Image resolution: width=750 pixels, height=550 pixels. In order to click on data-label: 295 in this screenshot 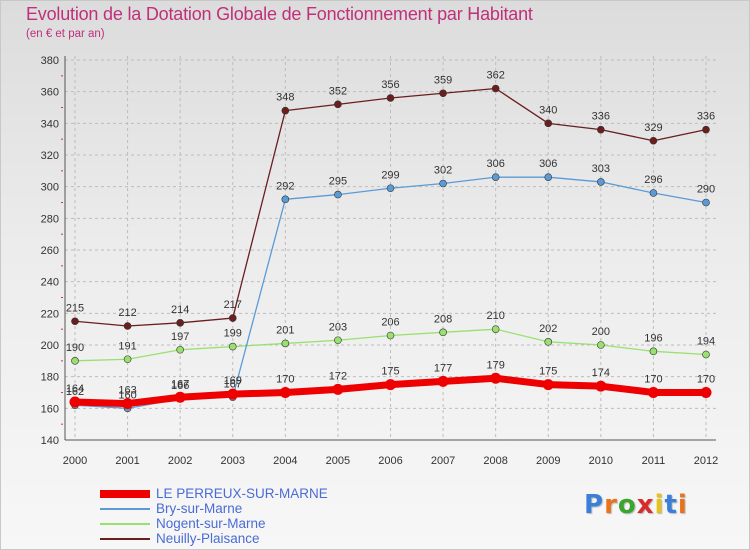, I will do `click(338, 182)`.